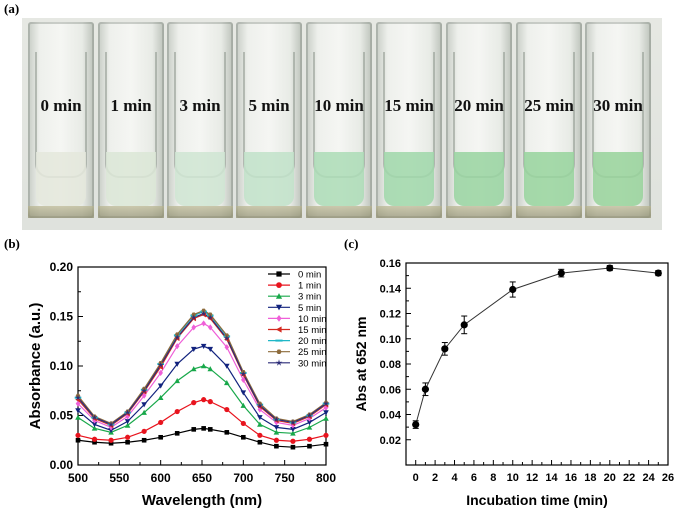 This screenshot has height=513, width=682. Describe the element at coordinates (312, 330) in the screenshot. I see `legend-label: 15 min` at that location.